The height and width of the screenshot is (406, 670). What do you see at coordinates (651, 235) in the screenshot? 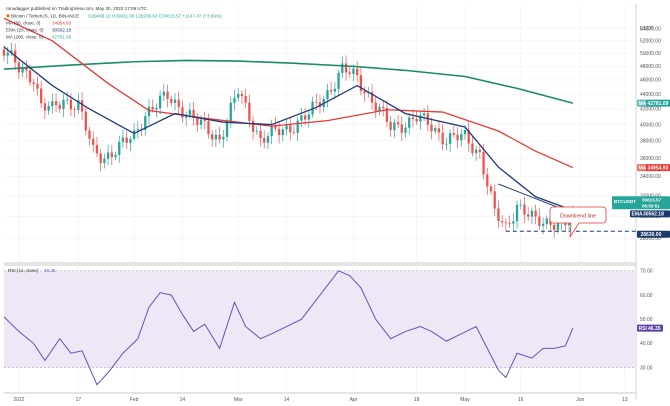
I see `support-badge-value: 28630.00` at bounding box center [651, 235].